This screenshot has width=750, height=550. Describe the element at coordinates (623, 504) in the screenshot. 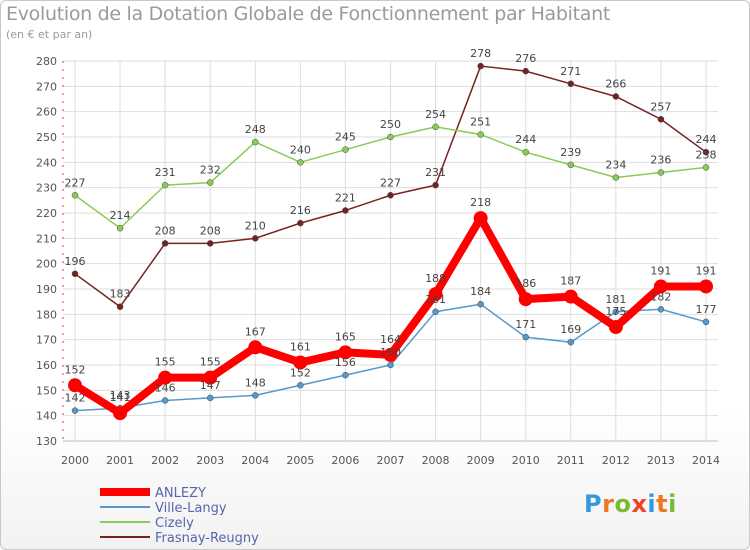

I see `logo-letter: o` at that location.